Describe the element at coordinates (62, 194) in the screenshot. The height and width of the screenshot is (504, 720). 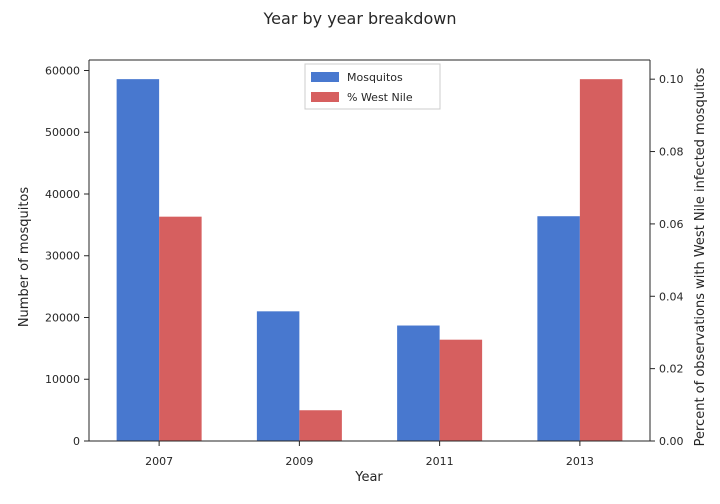
I see `y-tick-label: 40000` at that location.